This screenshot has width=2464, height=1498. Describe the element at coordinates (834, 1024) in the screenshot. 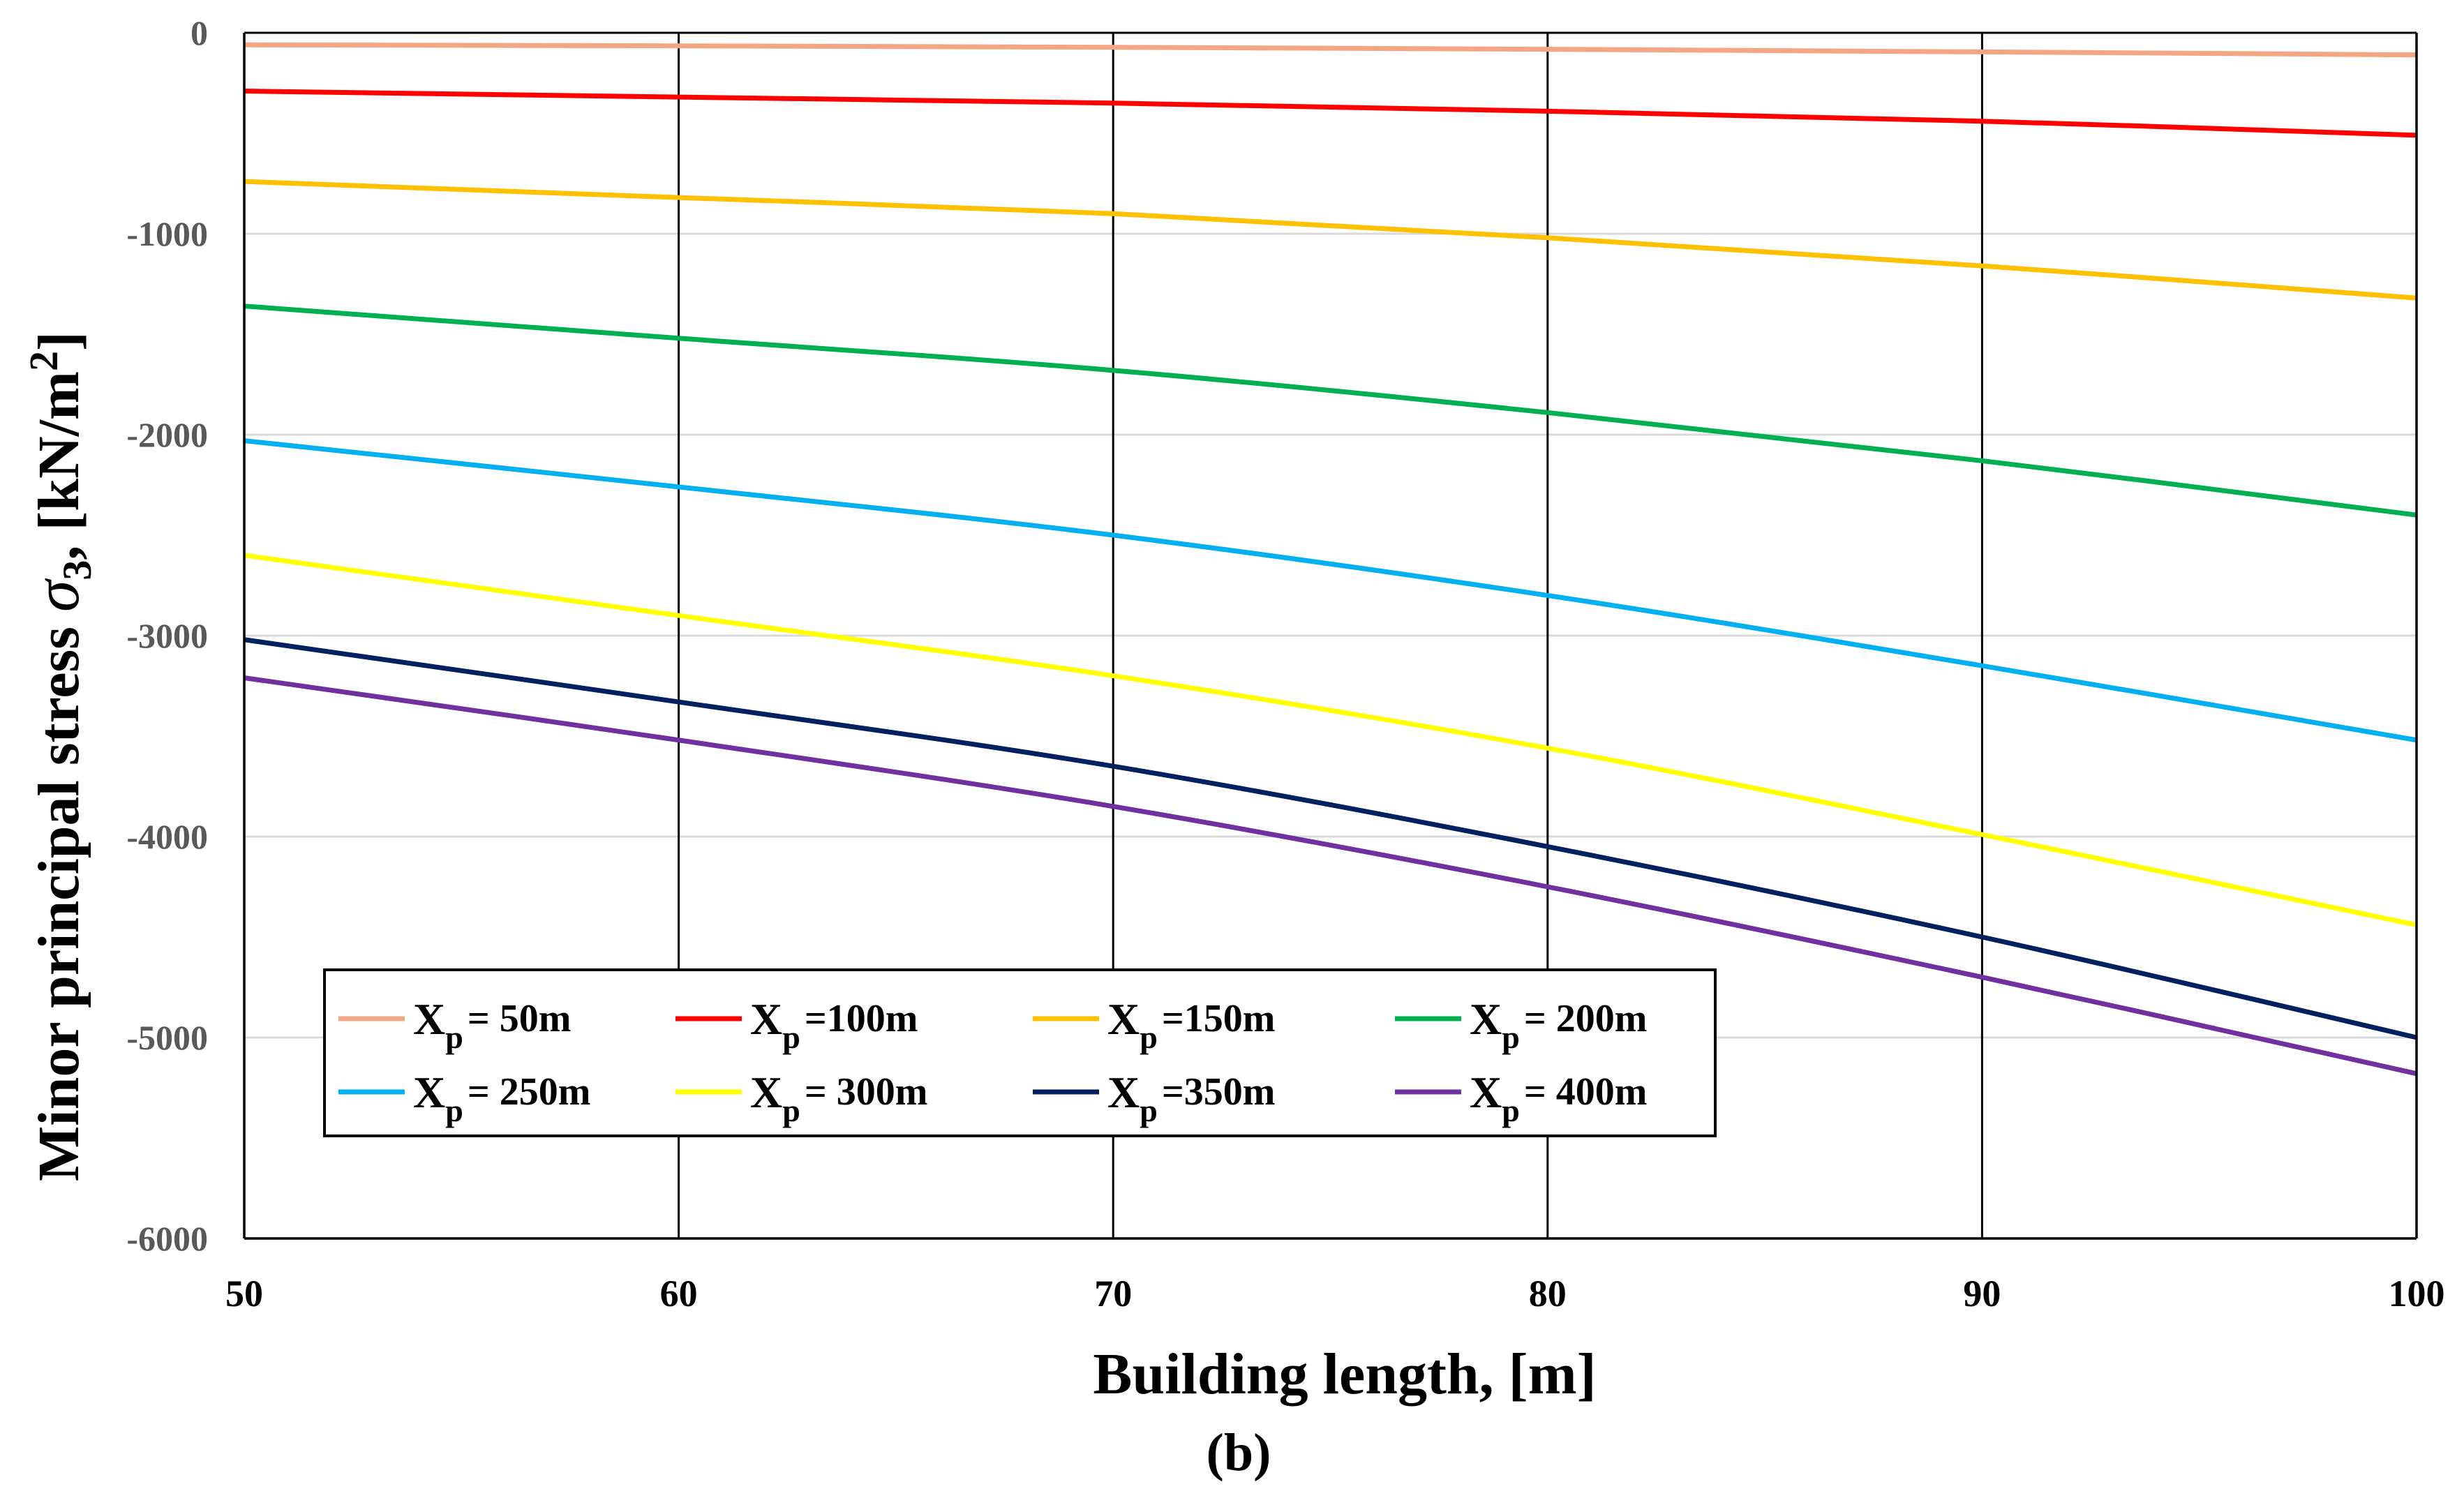

I see `legend-label-1: Xp =100m` at that location.